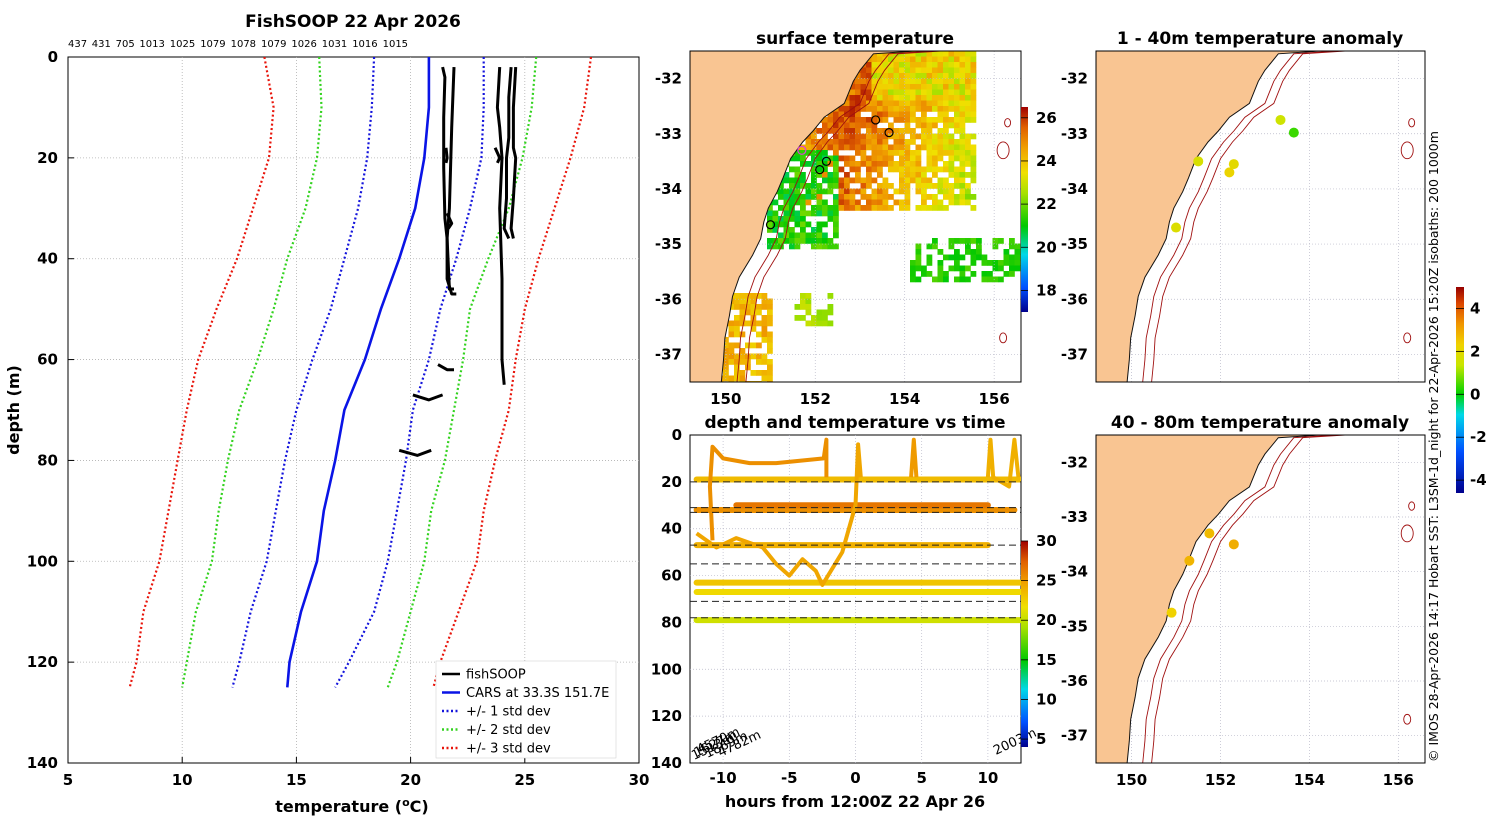  Describe the element at coordinates (855, 423) in the screenshot. I see `time-title: depth and temperature vs time` at that location.